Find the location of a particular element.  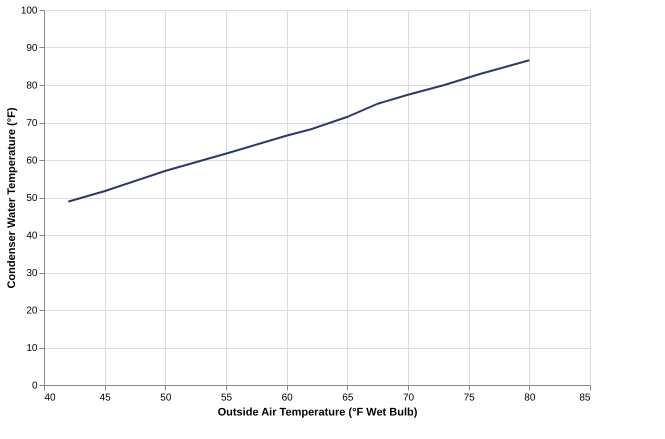

y-tick-label: 100 is located at coordinates (29, 11).